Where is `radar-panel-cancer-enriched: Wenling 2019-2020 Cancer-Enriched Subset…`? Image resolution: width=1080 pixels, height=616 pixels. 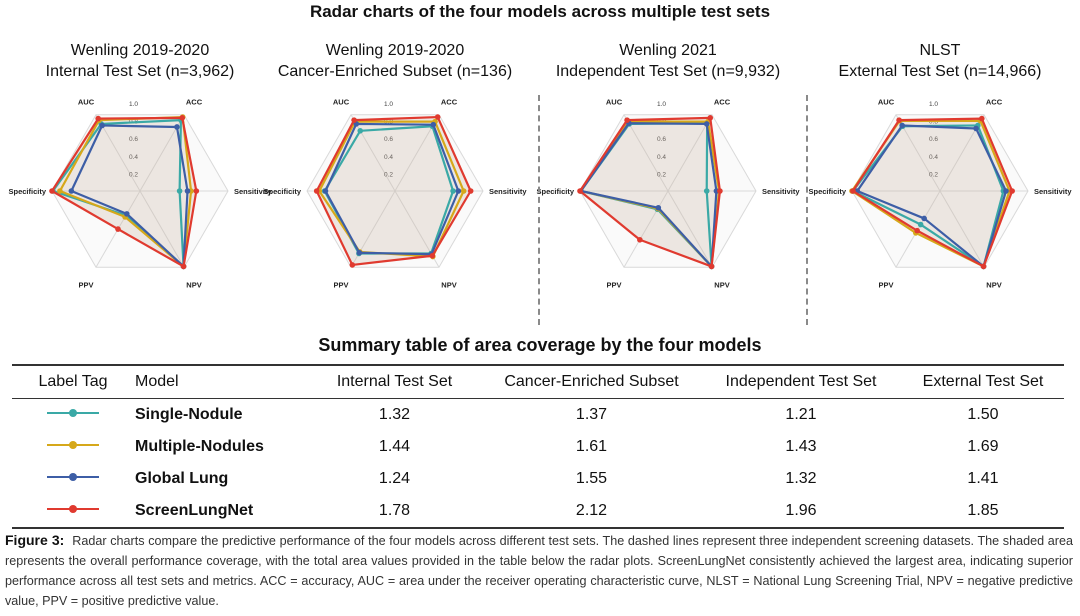 radar-panel-cancer-enriched: Wenling 2019-2020 Cancer-Enriched Subset… is located at coordinates (395, 185).